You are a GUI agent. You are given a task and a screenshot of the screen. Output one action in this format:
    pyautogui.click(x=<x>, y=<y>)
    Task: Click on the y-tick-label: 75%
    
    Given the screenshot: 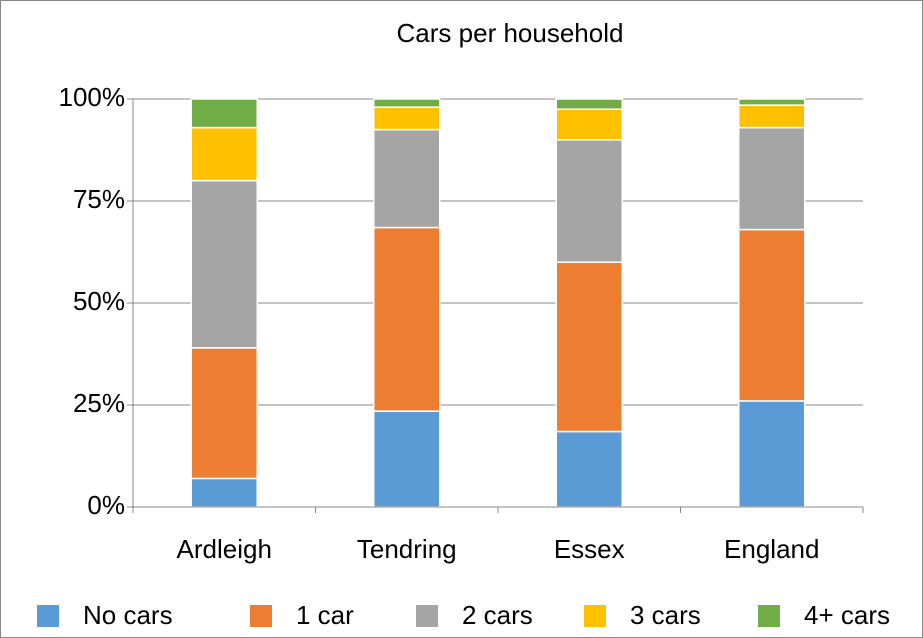 What is the action you would take?
    pyautogui.click(x=99, y=199)
    